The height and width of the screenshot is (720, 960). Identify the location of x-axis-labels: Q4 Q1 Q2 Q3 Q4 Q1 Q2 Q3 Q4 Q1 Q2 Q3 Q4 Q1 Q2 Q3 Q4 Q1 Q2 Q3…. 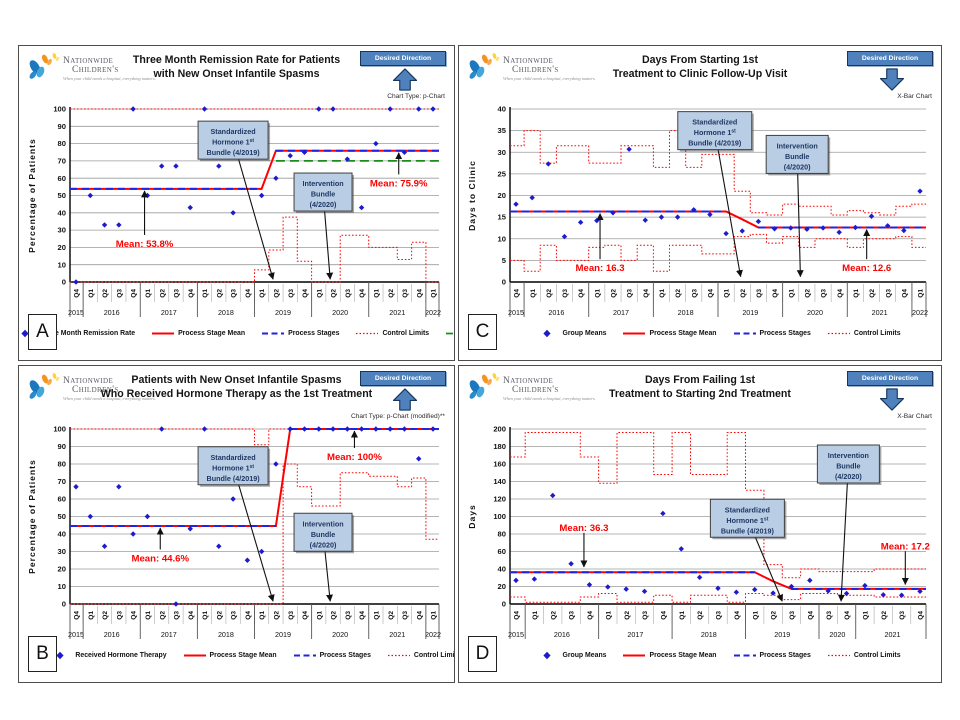
(254, 299).